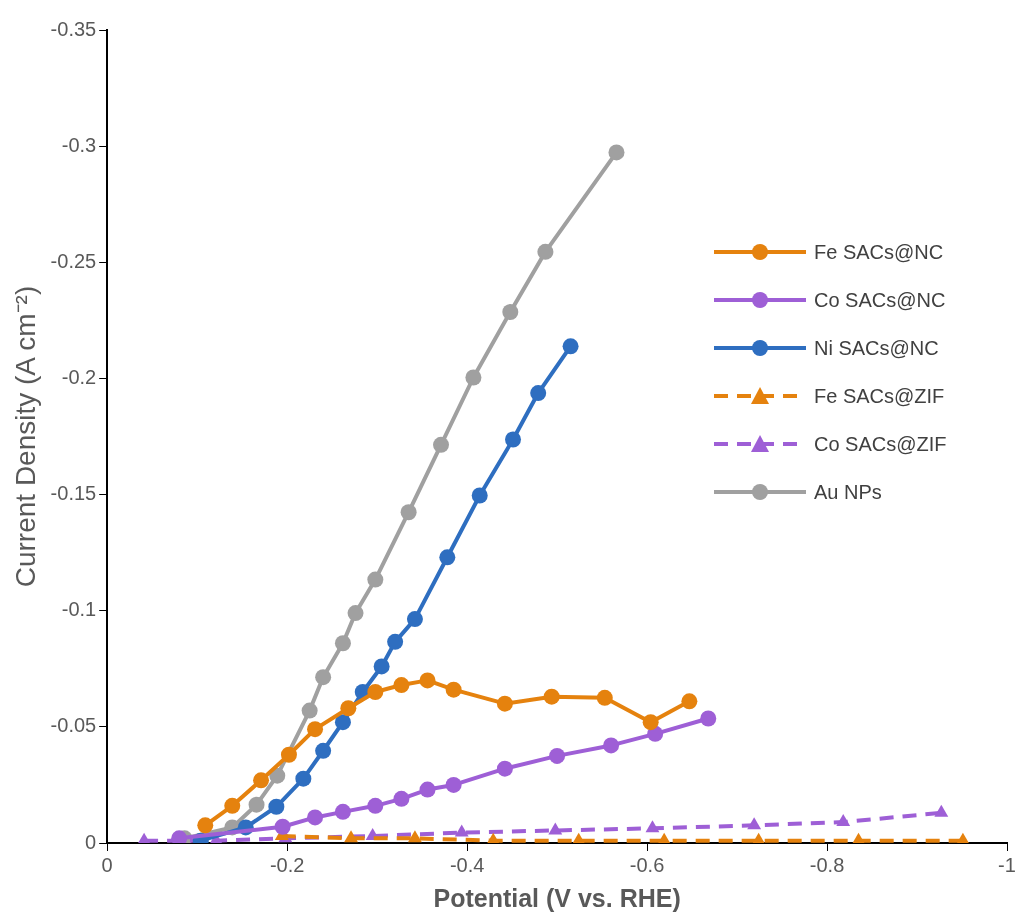  I want to click on x-tick-label: -0.8, so click(827, 864).